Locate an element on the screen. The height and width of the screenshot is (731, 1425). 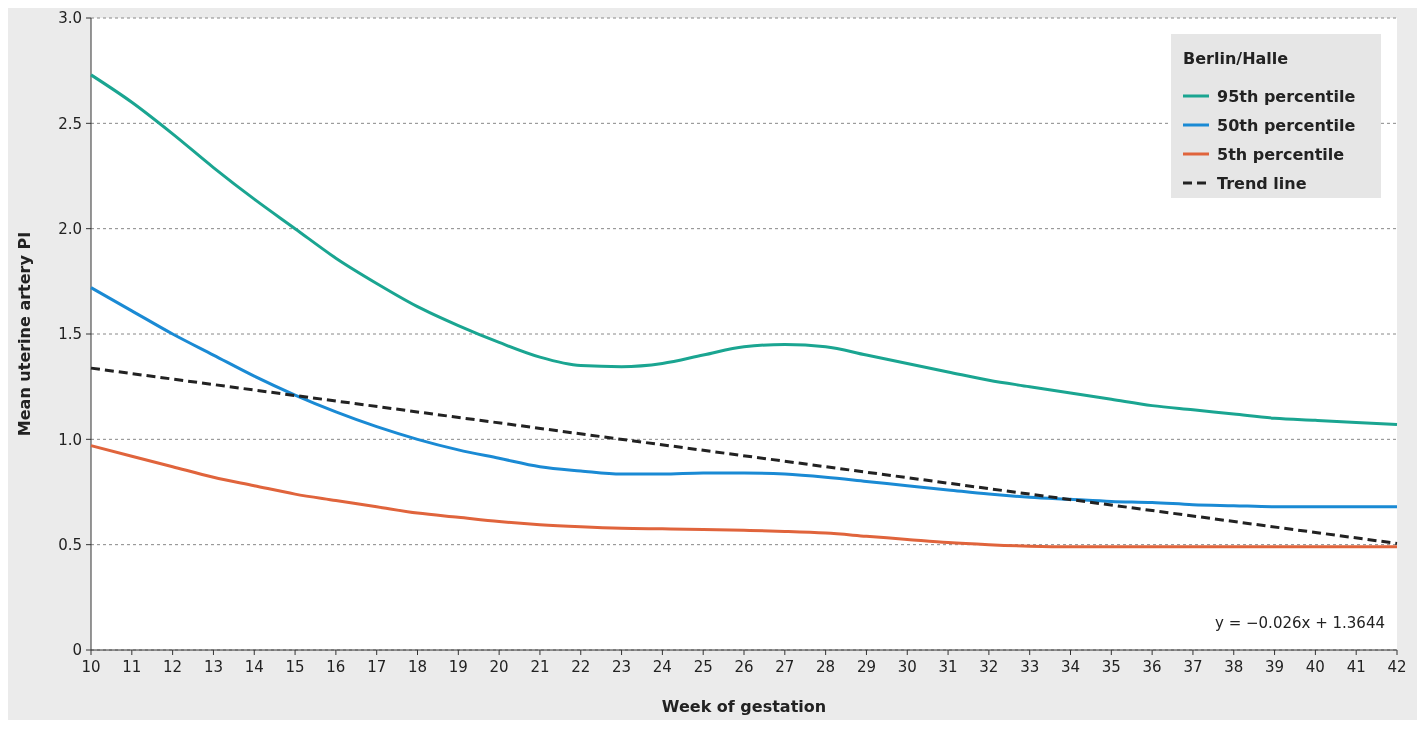
y-tick-label: 1.0 is located at coordinates (70, 439).